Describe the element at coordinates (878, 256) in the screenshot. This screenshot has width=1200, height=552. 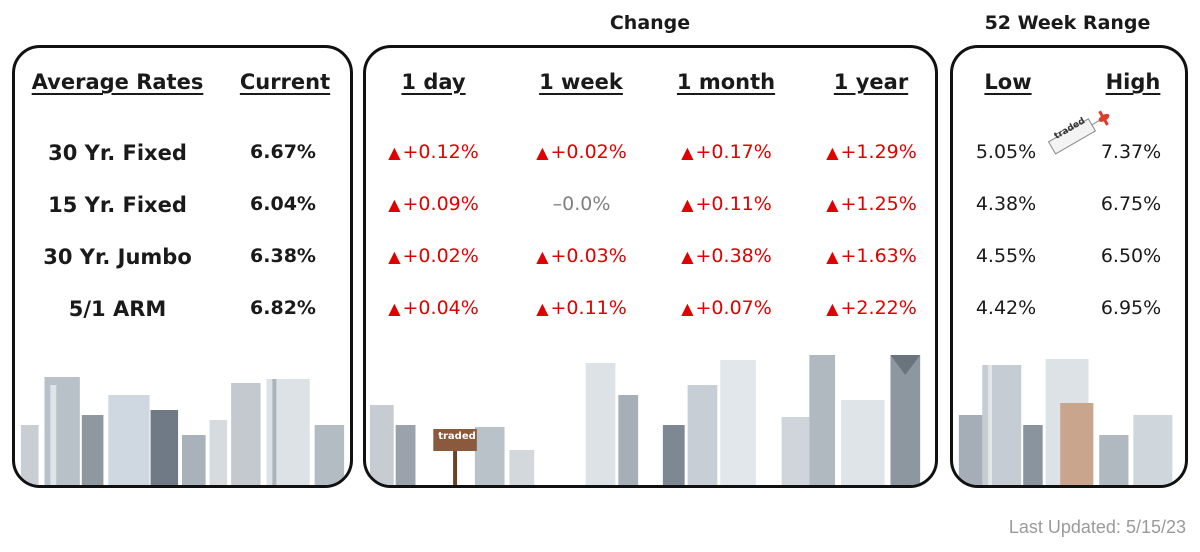
I see `change-value: +1.63%` at that location.